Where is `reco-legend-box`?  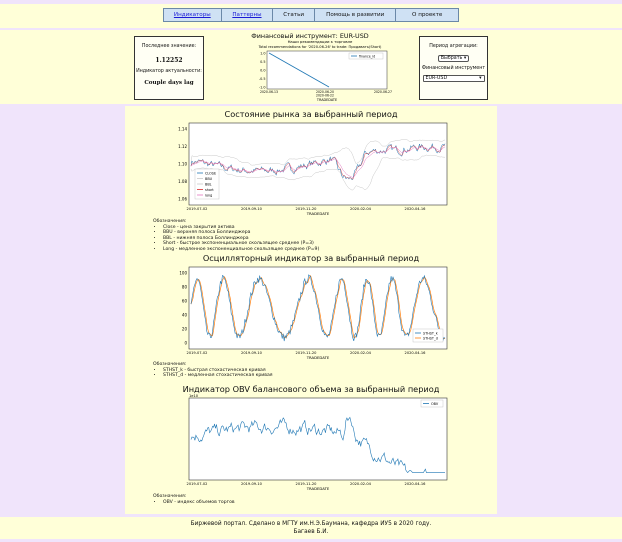 reco-legend-box is located at coordinates (366, 56).